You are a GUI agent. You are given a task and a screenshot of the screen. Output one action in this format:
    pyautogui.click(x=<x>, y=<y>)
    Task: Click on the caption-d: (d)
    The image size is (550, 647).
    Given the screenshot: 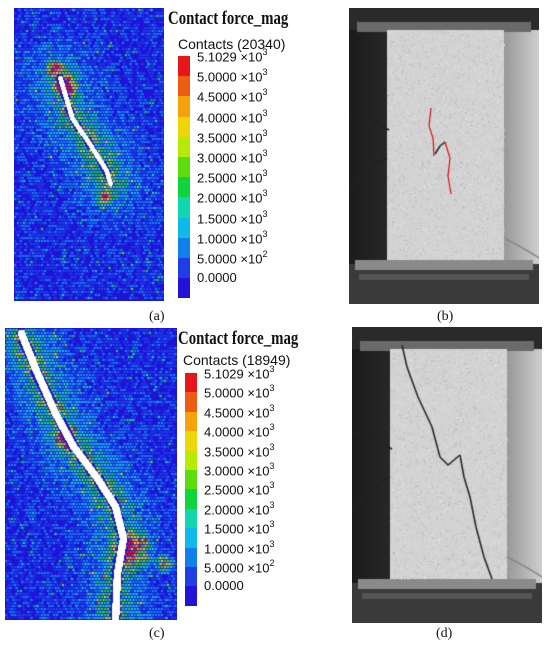 What is the action you would take?
    pyautogui.click(x=444, y=633)
    